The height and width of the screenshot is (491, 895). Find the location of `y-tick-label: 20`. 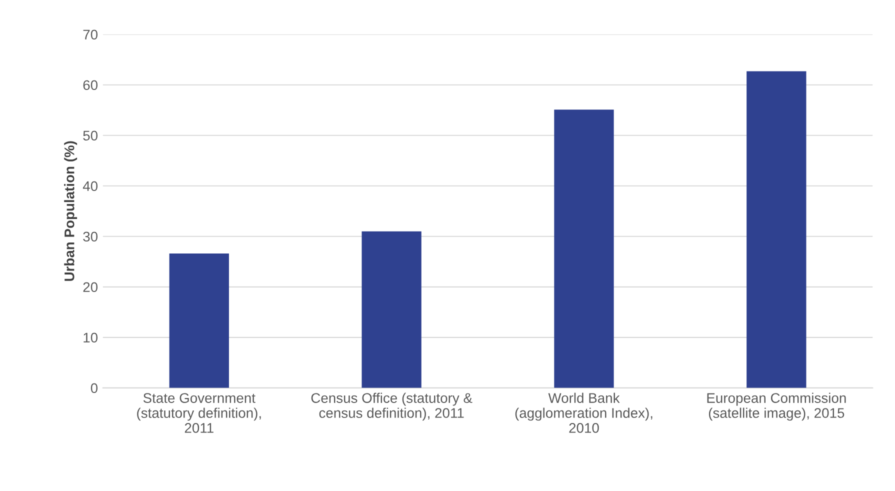

y-tick-label: 20 is located at coordinates (90, 287).